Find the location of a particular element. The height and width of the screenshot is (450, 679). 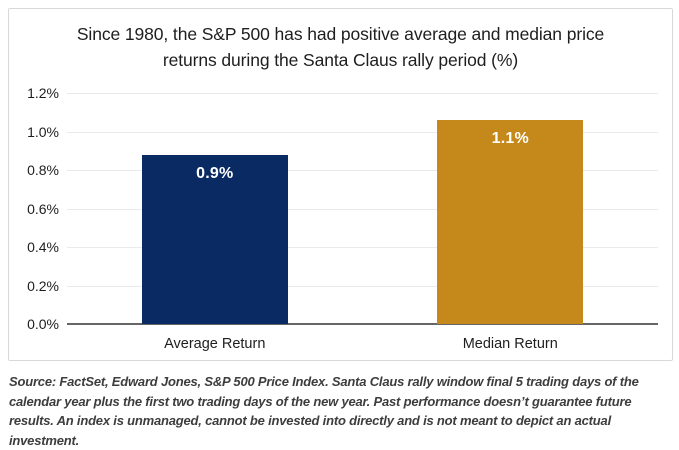

y-axis-tick-label: 0.2% is located at coordinates (43, 285).